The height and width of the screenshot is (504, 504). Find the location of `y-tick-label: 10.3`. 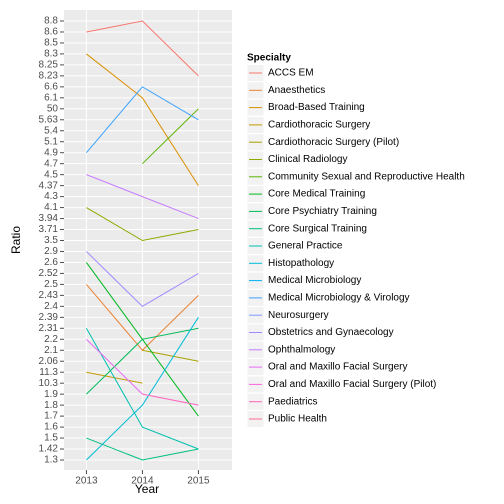

y-tick-label: 10.3 is located at coordinates (49, 383).